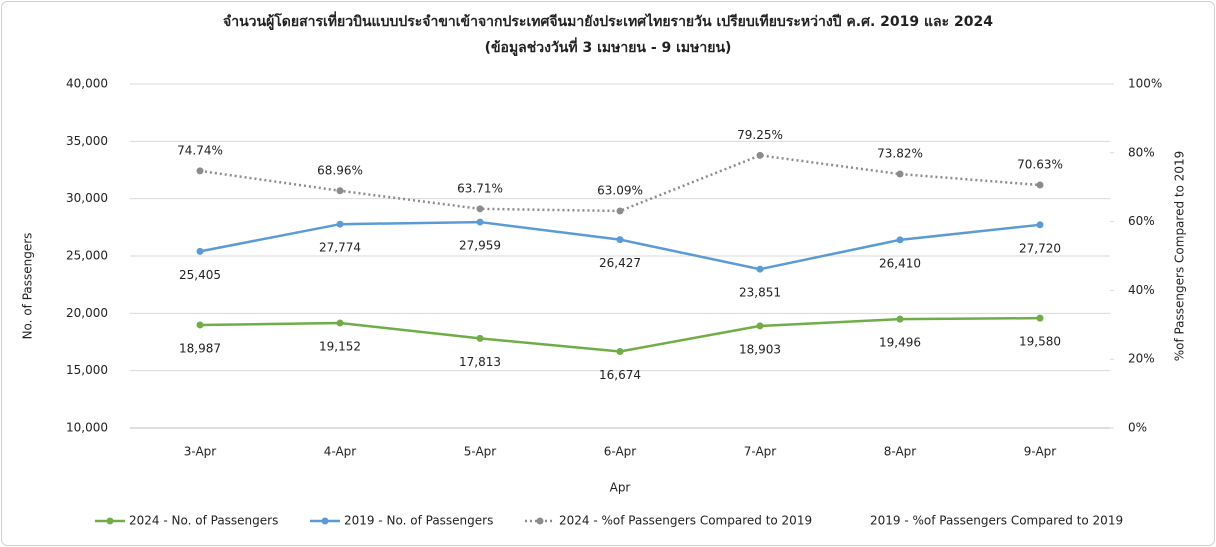 The height and width of the screenshot is (547, 1216). What do you see at coordinates (87, 256) in the screenshot?
I see `y-tick-label: 25,000` at bounding box center [87, 256].